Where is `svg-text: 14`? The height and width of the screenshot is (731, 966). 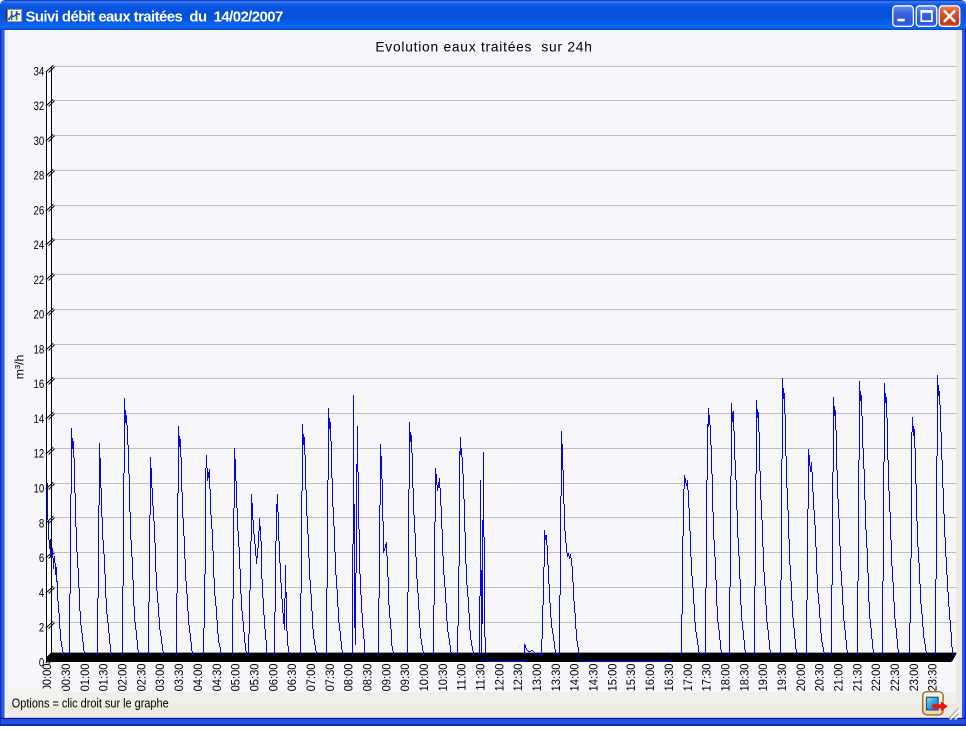
svg-text: 14 is located at coordinates (38, 419).